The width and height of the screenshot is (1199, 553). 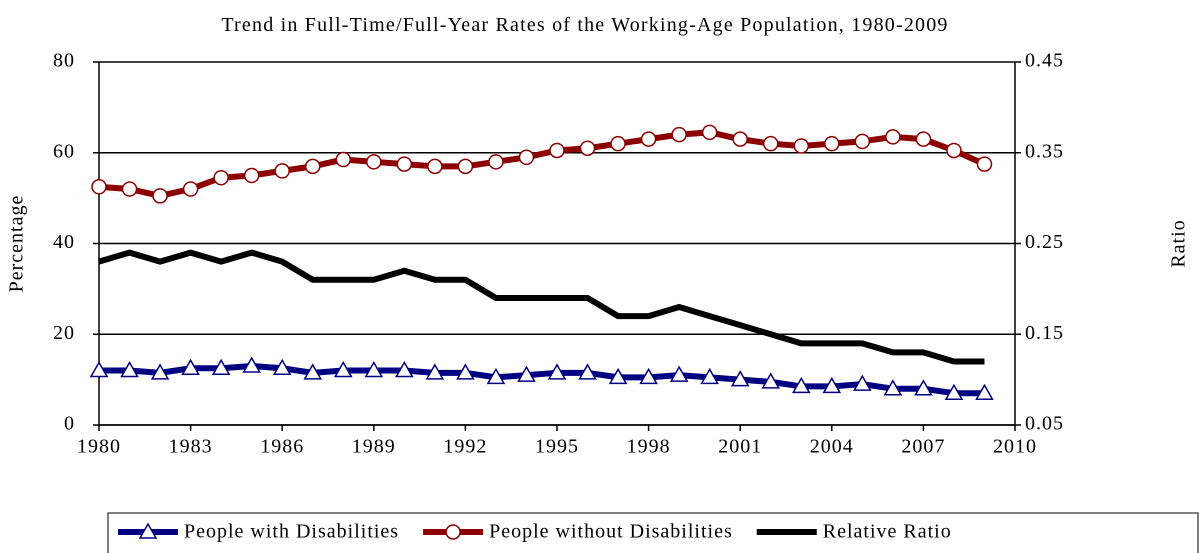 What do you see at coordinates (69, 424) in the screenshot?
I see `y-tick-label: 0` at bounding box center [69, 424].